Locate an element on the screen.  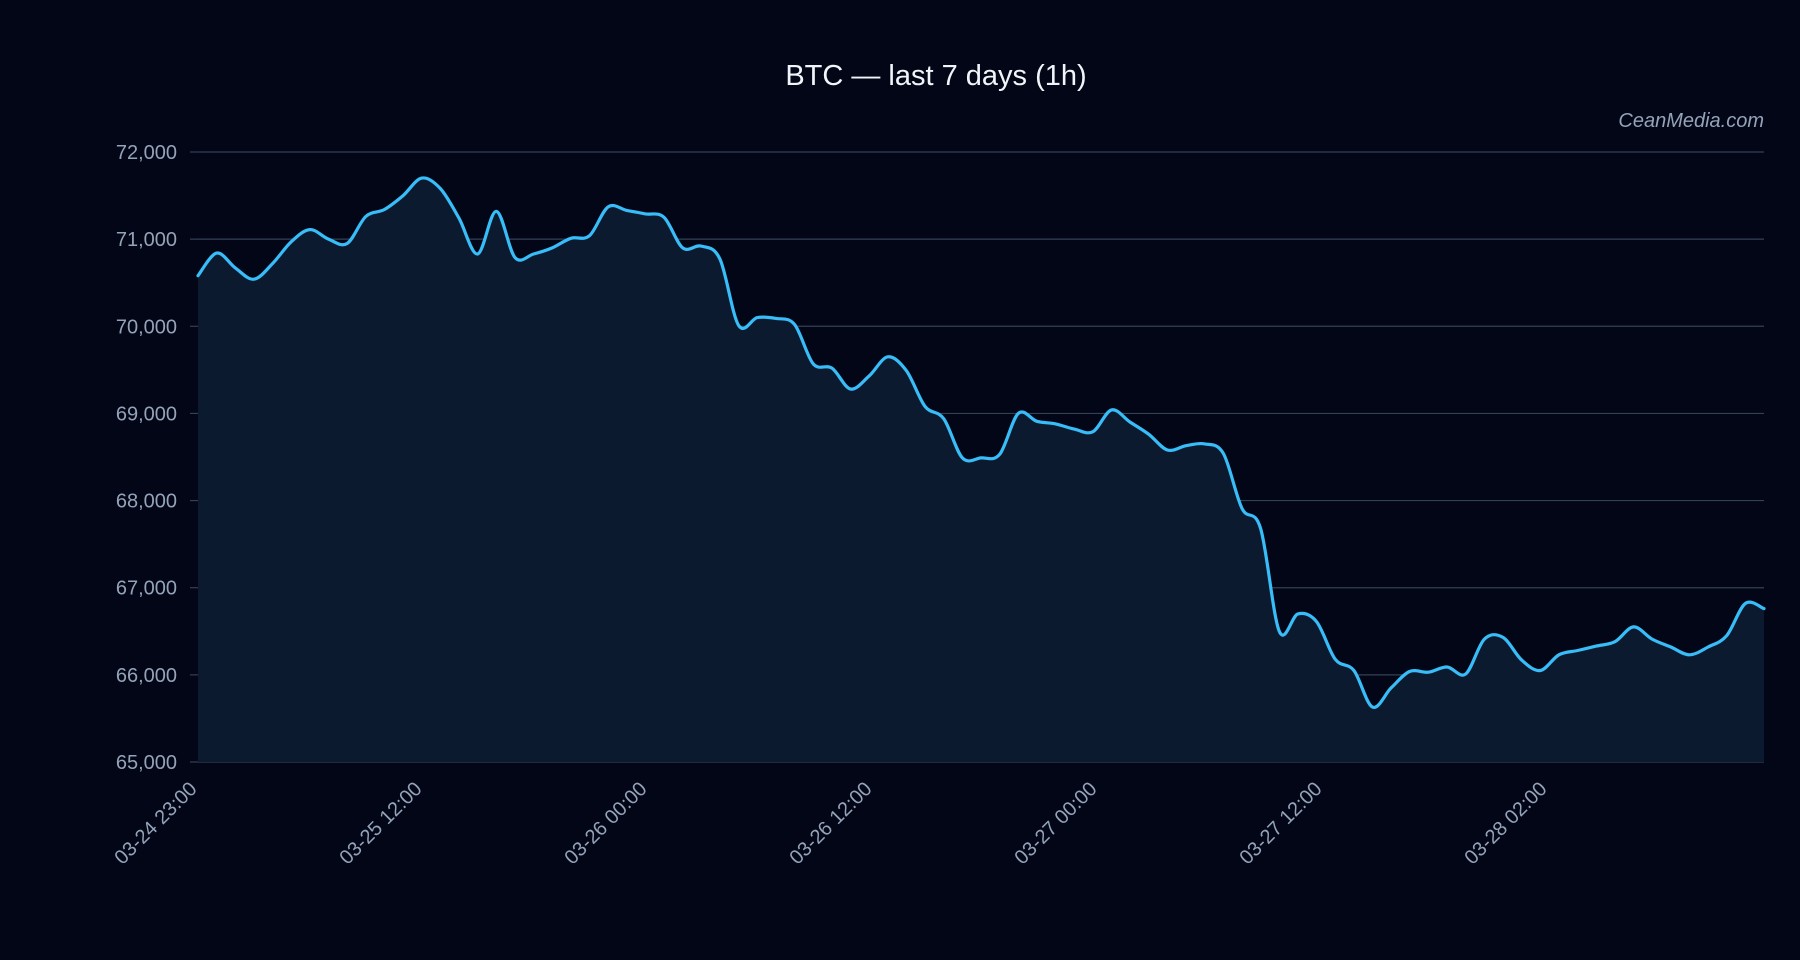
chart-title: BTC — last 7 days (1h) is located at coordinates (935, 76).